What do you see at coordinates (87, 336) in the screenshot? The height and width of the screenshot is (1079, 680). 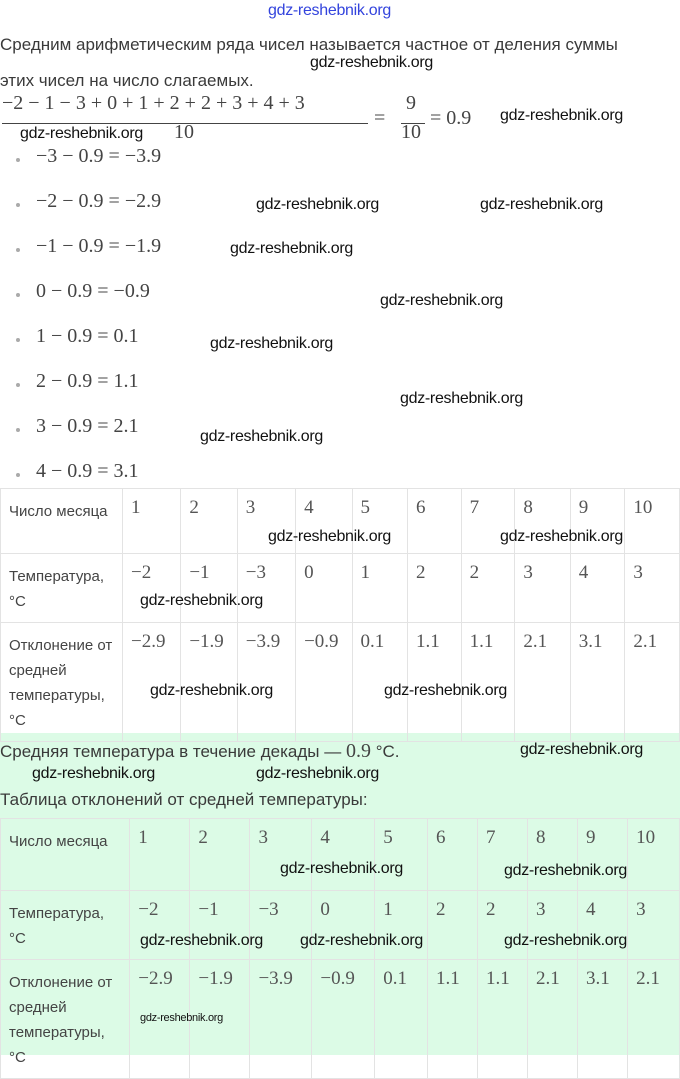 I see `deviation-item: 1 − 0.9 = 0.1` at bounding box center [87, 336].